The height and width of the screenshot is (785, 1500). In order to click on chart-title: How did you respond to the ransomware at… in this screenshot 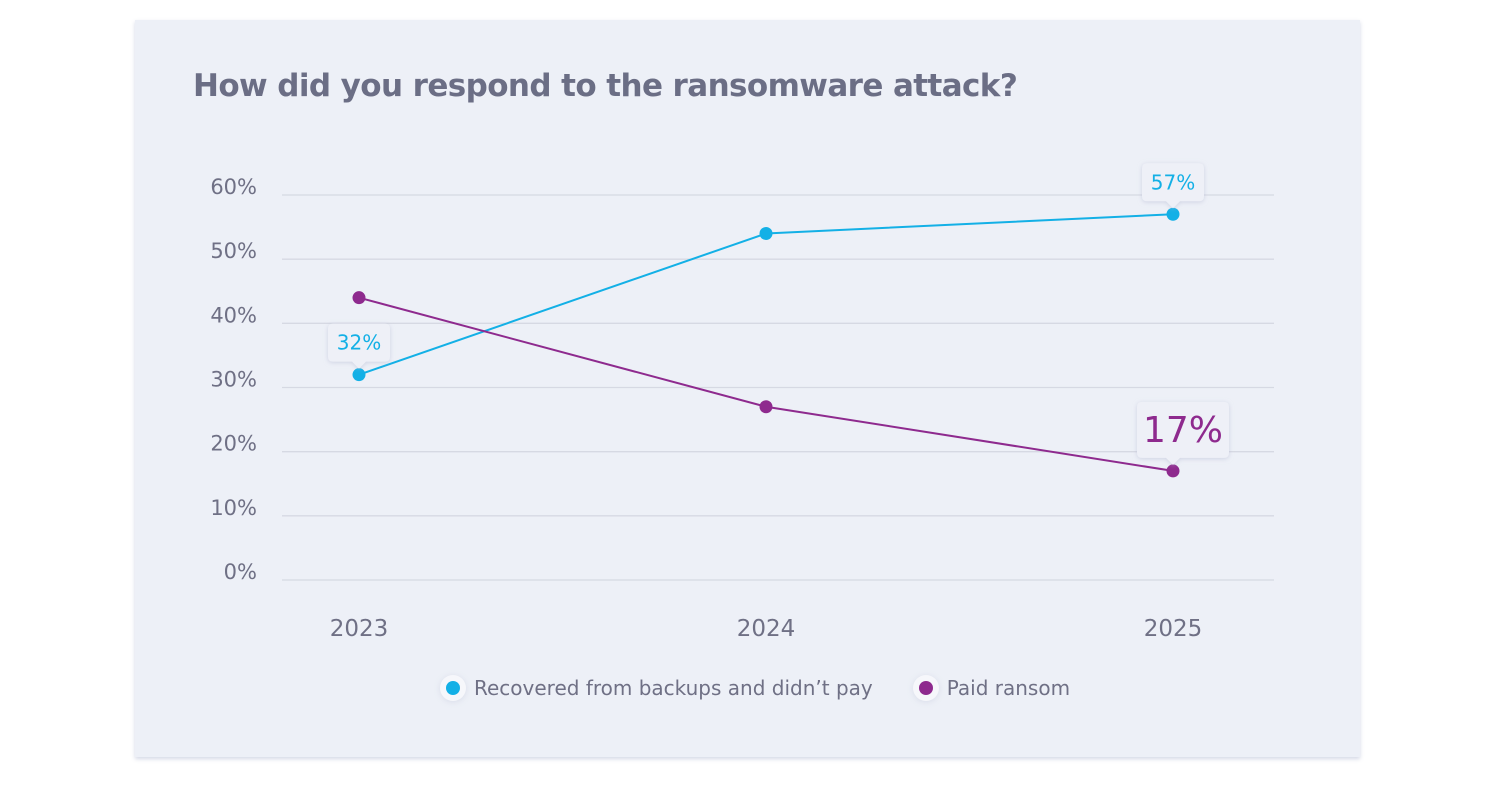, I will do `click(605, 86)`.